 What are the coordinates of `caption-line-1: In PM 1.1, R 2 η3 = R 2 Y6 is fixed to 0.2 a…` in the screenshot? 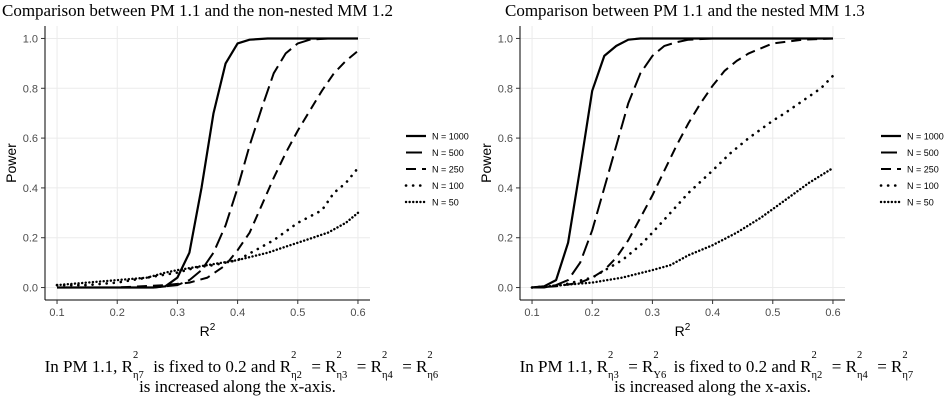 It's located at (712, 366).